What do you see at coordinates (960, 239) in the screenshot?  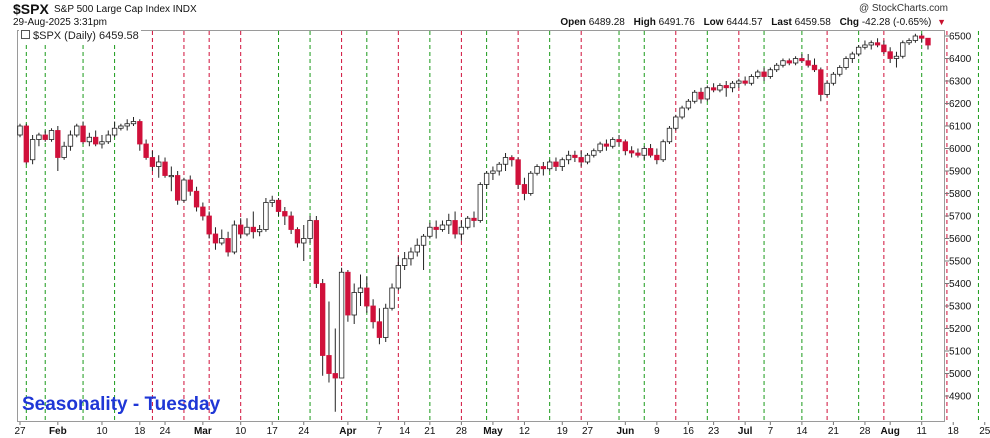 I see `y-tick-label: 5600` at bounding box center [960, 239].